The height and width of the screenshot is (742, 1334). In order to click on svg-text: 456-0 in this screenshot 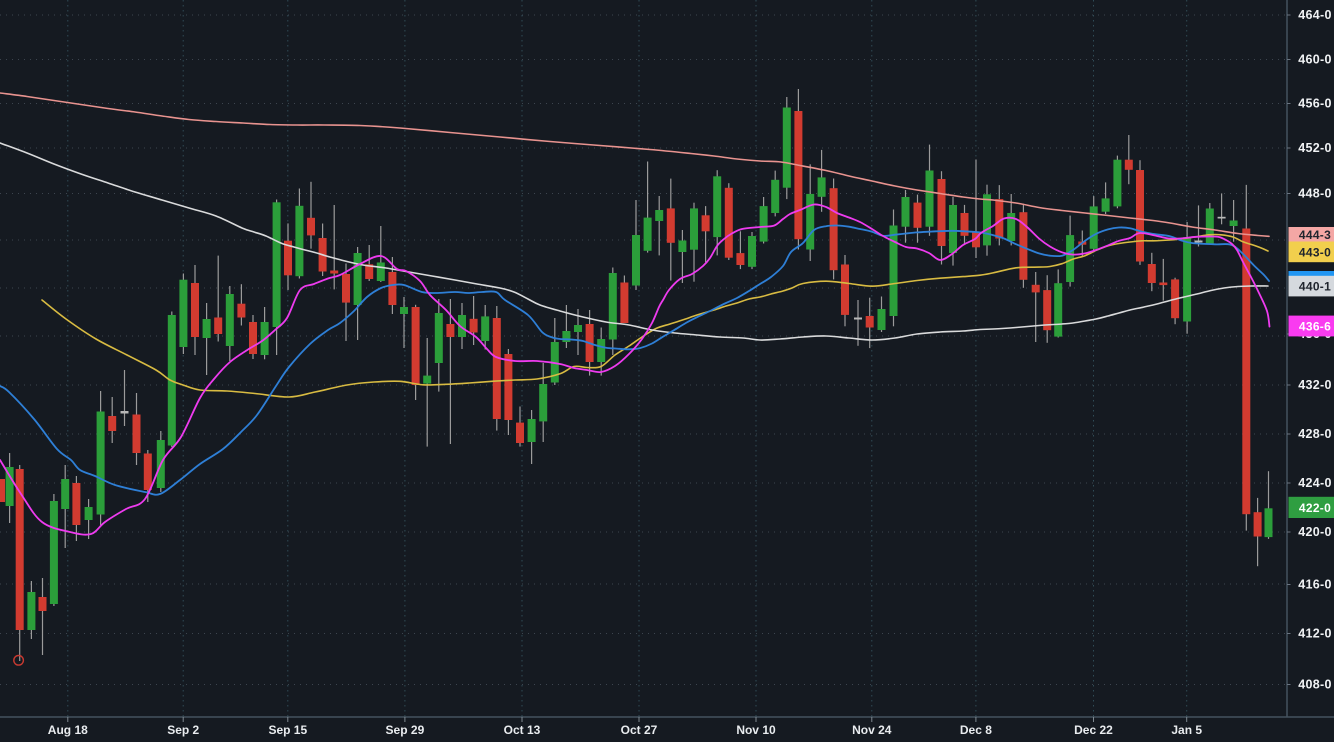, I will do `click(1314, 104)`.